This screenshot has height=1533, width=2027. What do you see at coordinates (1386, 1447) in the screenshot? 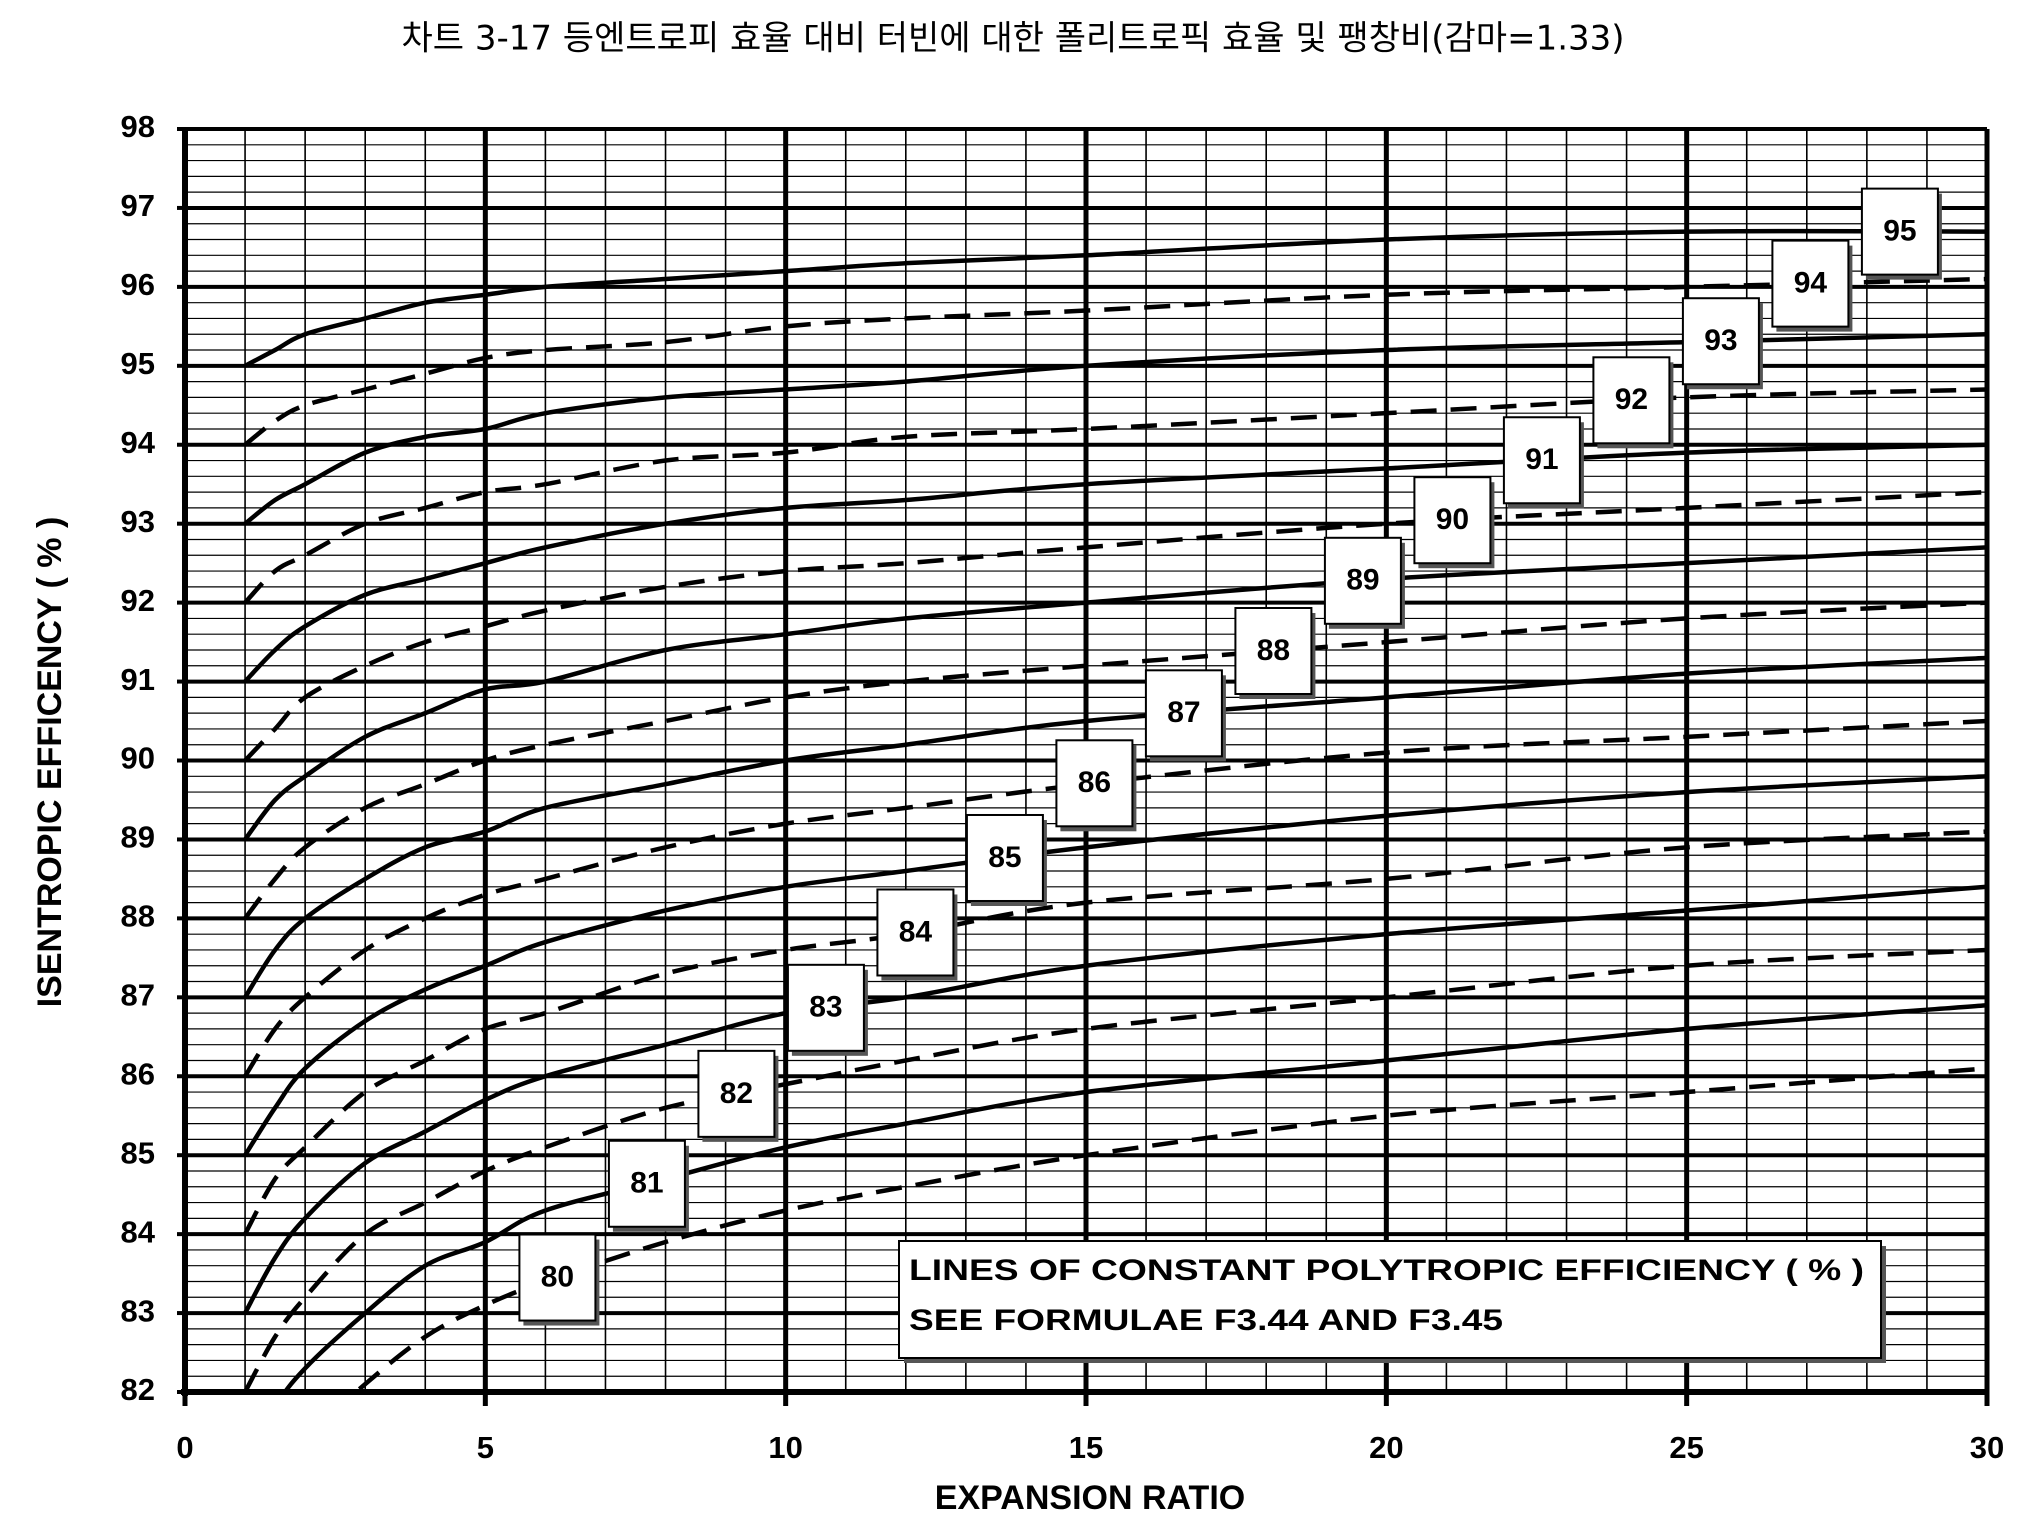
I see `x-tick-label: 20` at bounding box center [1386, 1447].